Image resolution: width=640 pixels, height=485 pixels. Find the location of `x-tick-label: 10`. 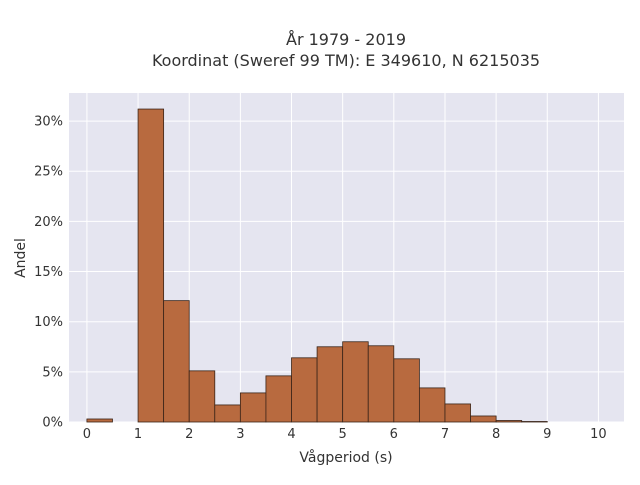

x-tick-label: 10 is located at coordinates (598, 434).